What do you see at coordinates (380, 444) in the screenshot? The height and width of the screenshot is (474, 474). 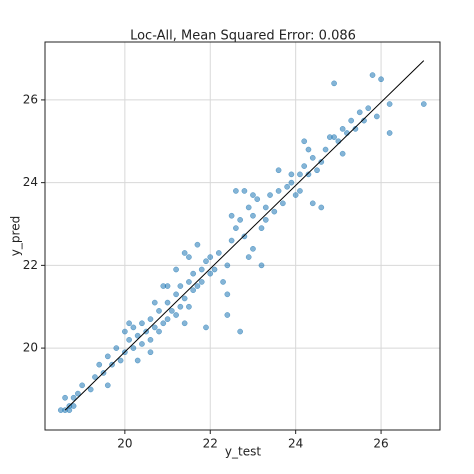 I see `x-tick-label: 26` at bounding box center [380, 444].